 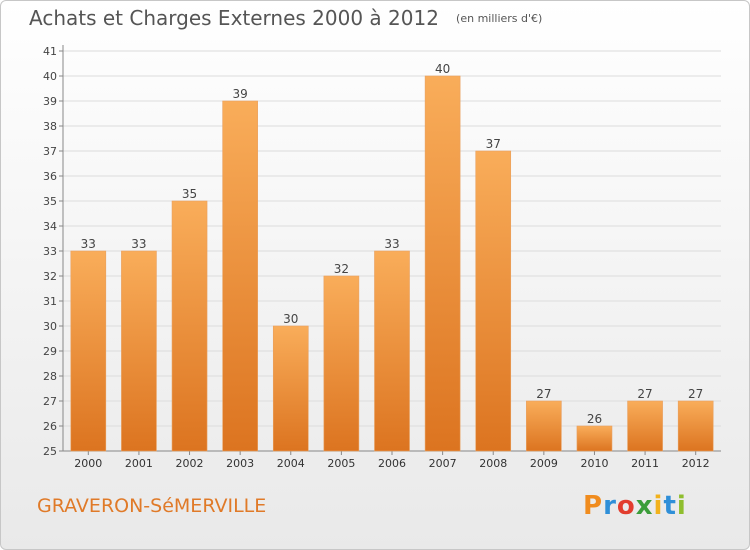 What do you see at coordinates (234, 18) in the screenshot?
I see `chart-title: Achats et Charges Externes 2000 à 2012` at bounding box center [234, 18].